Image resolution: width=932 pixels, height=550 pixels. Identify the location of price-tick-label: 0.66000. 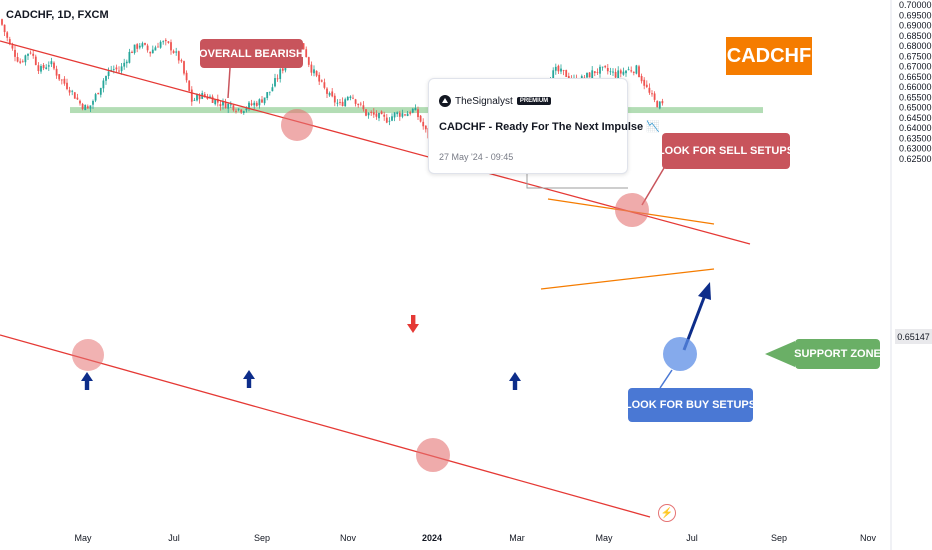
(915, 87).